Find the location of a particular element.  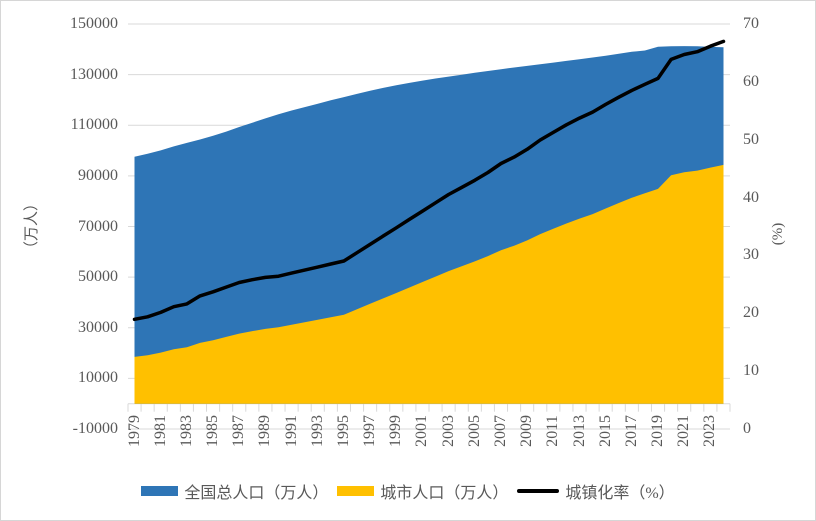

legend-item-urban-population: 城市人口（万人） is located at coordinates (422, 491).